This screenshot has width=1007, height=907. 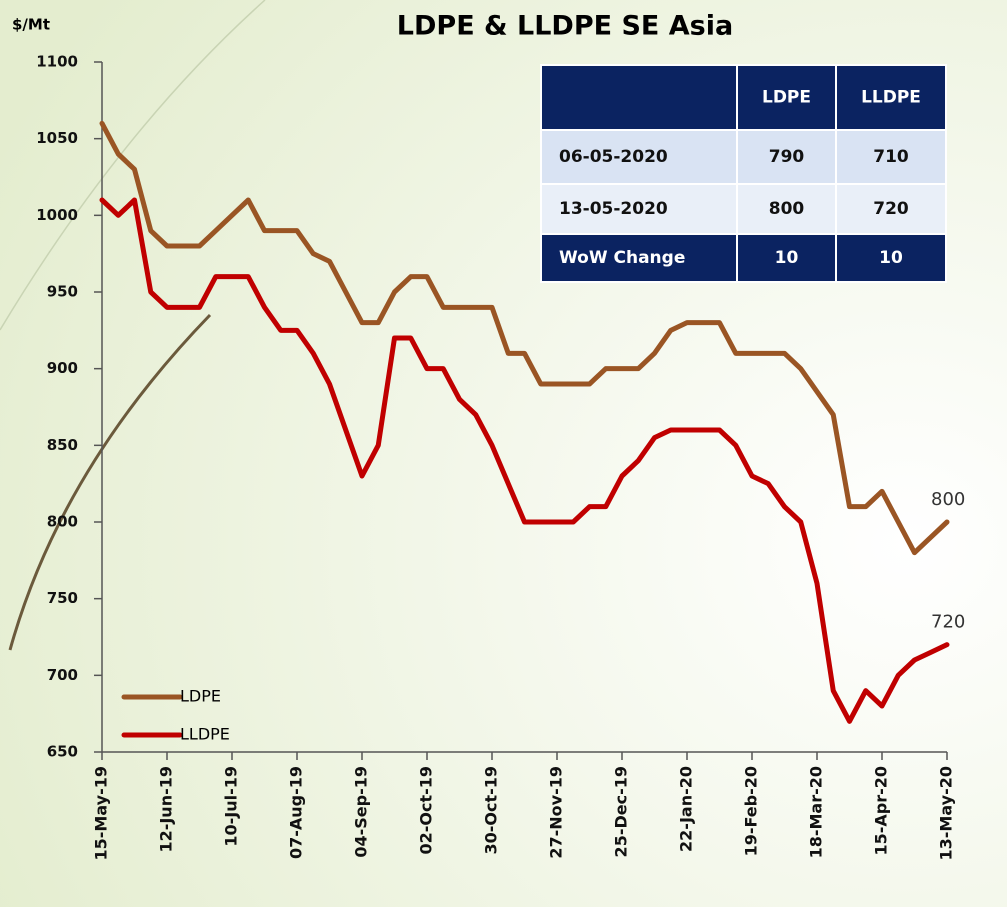 What do you see at coordinates (426, 810) in the screenshot?
I see `x-tick-label: 02-Oct-19` at bounding box center [426, 810].